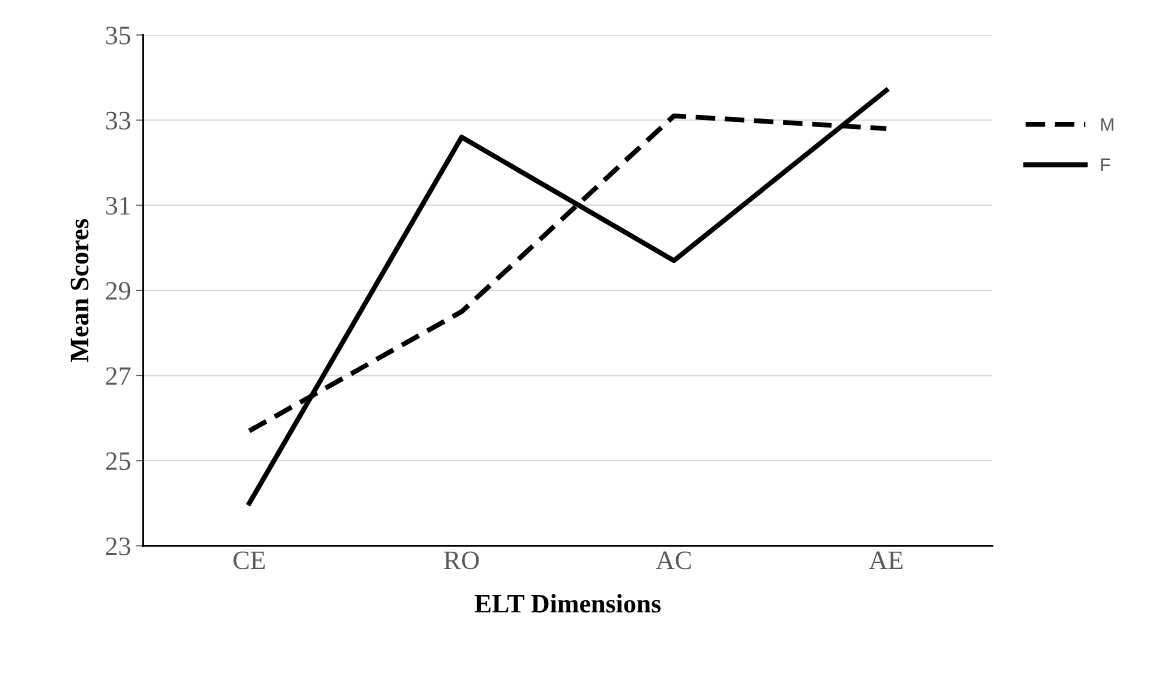 This screenshot has width=1154, height=673. I want to click on legend-label: F, so click(1106, 165).